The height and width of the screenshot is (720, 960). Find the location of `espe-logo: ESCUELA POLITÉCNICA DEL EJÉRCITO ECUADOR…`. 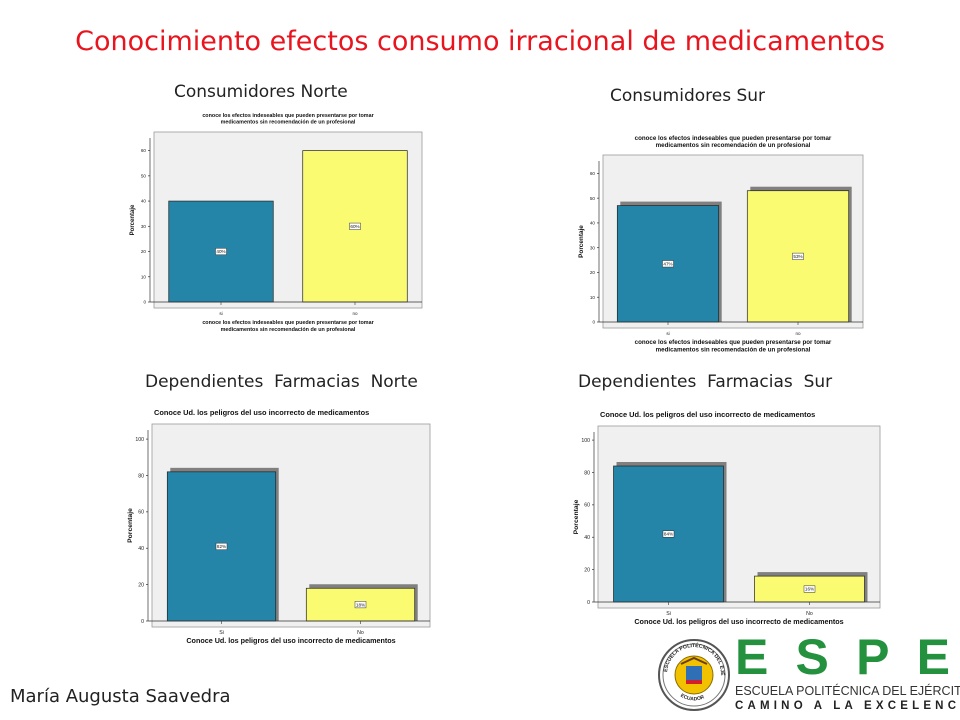

espe-logo: ESCUELA POLITÉCNICA DEL EJÉRCITO ECUADOR… is located at coordinates (807, 673).